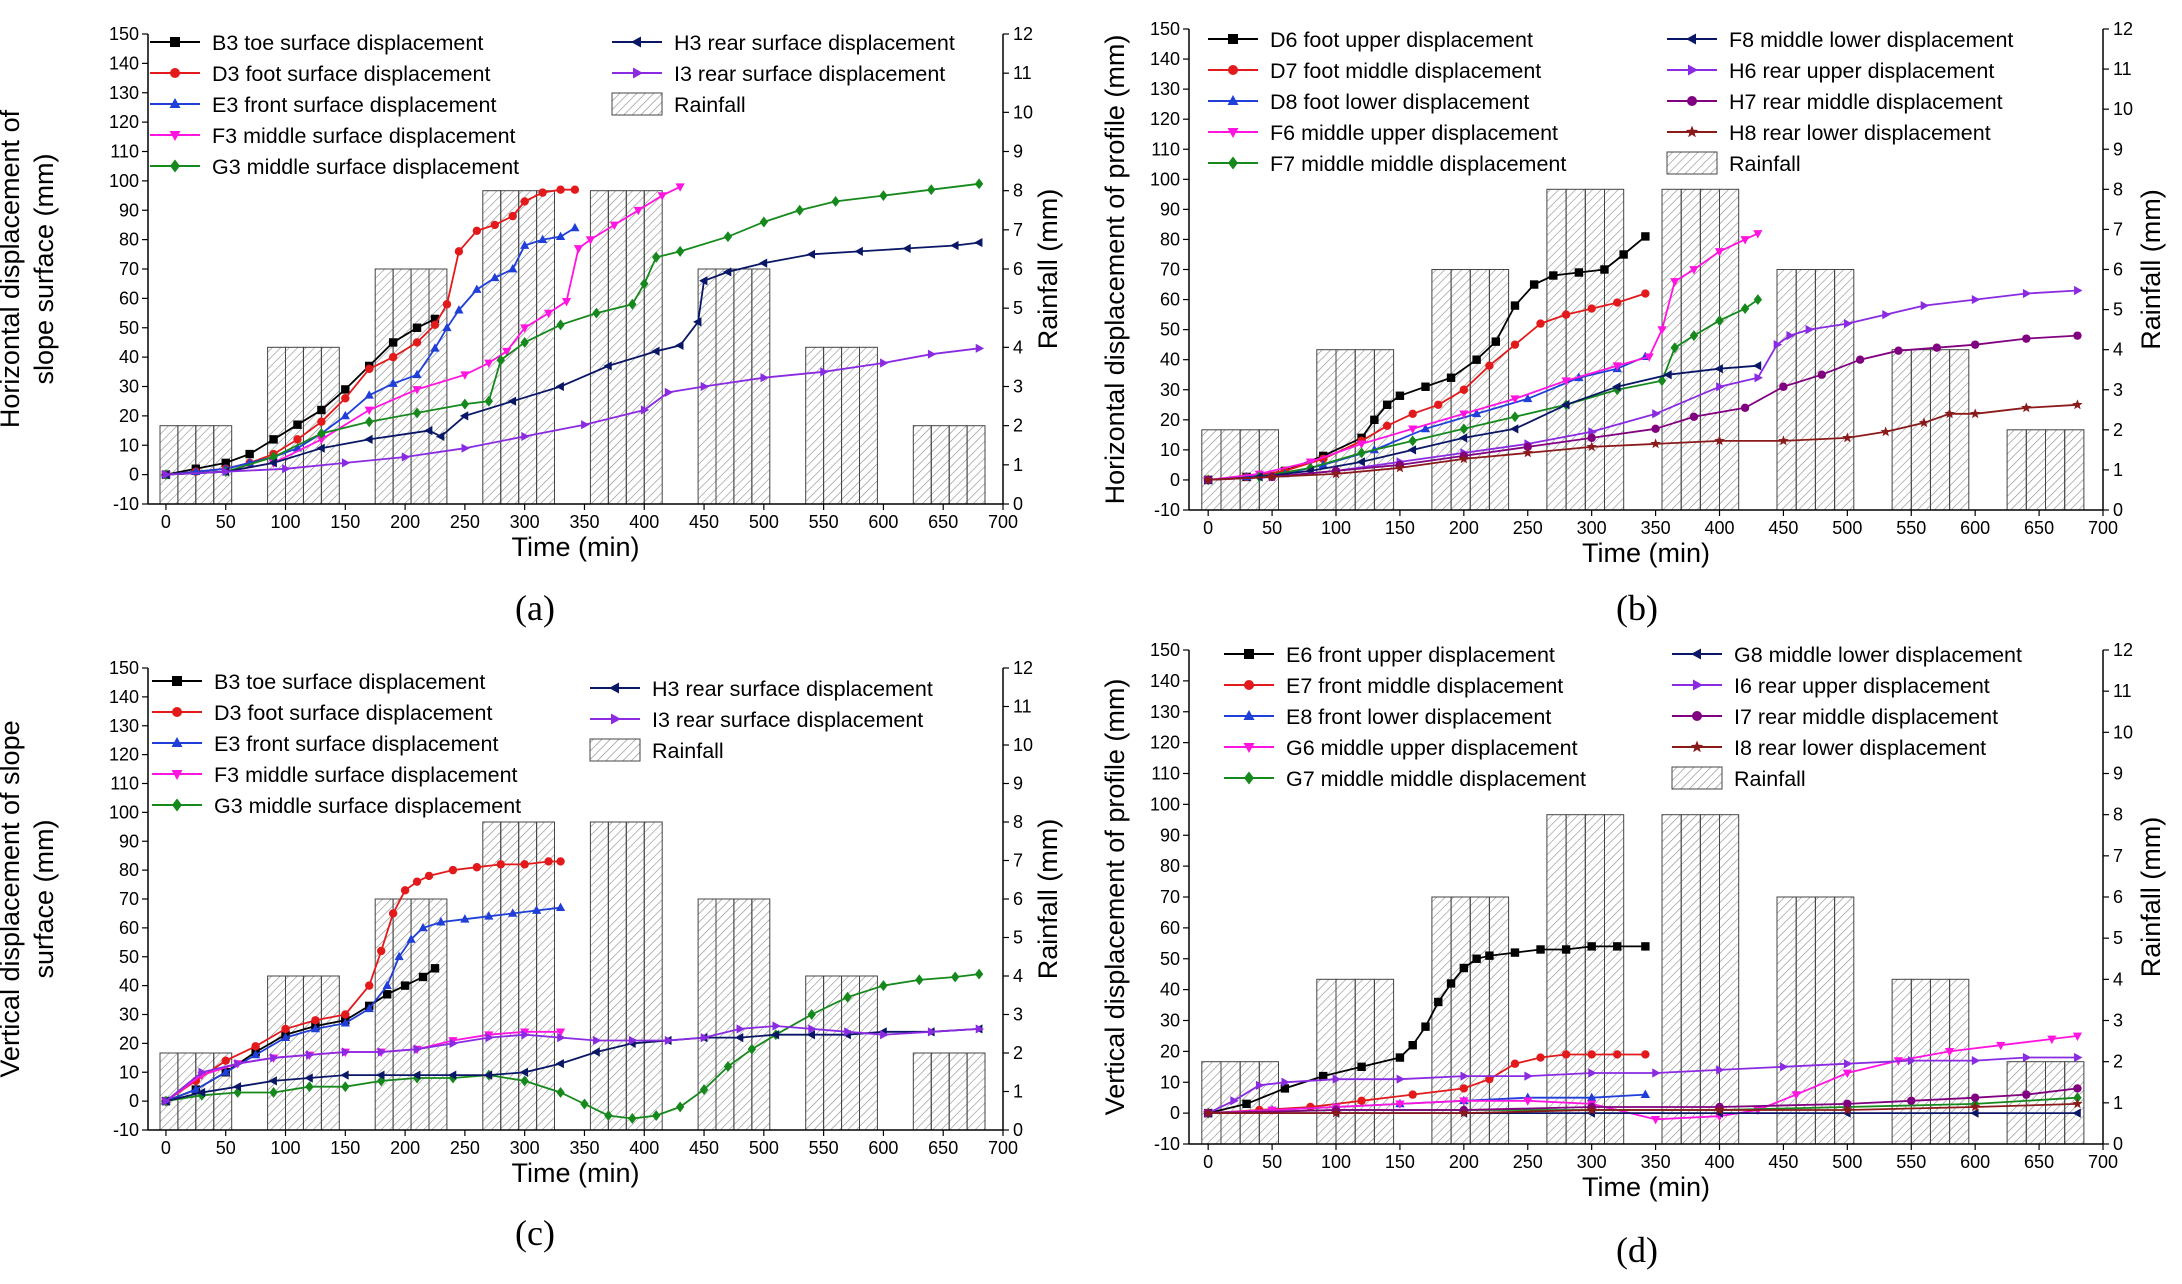  I want to click on data-point-f3, so click(507, 352).